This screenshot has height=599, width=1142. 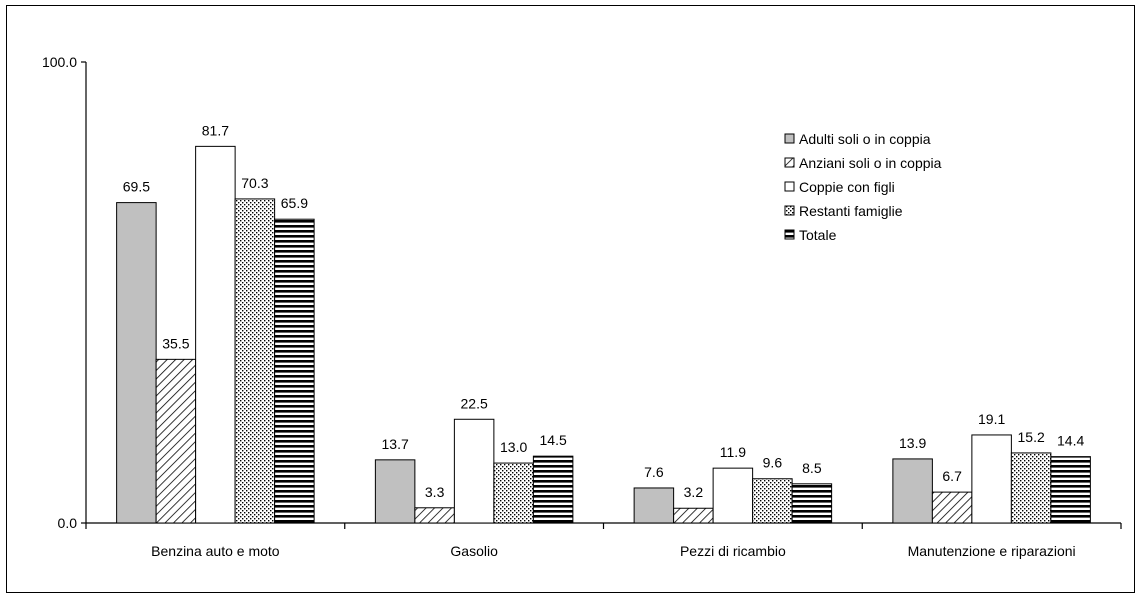 What do you see at coordinates (1031, 437) in the screenshot?
I see `data-label: 15.2` at bounding box center [1031, 437].